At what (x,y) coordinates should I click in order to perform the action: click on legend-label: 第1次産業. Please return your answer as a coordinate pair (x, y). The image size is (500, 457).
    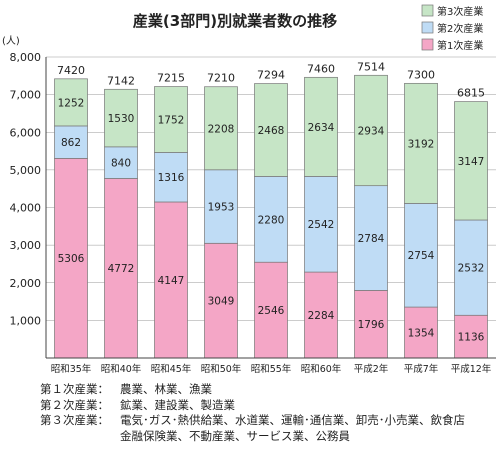
    Looking at the image, I should click on (460, 45).